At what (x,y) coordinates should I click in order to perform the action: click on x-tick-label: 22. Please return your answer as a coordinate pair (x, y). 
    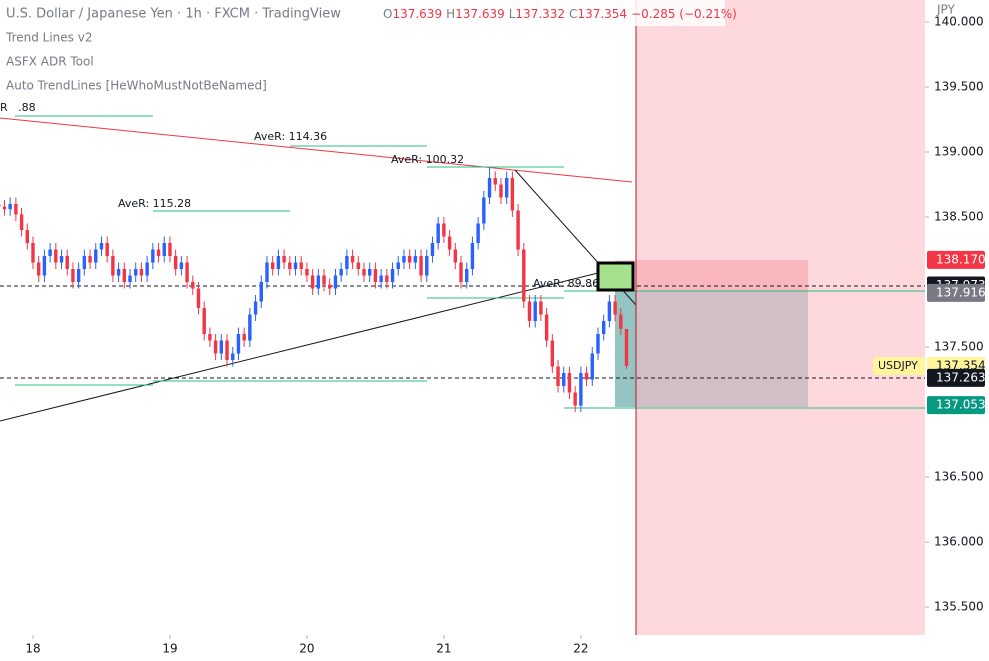
    Looking at the image, I should click on (580, 649).